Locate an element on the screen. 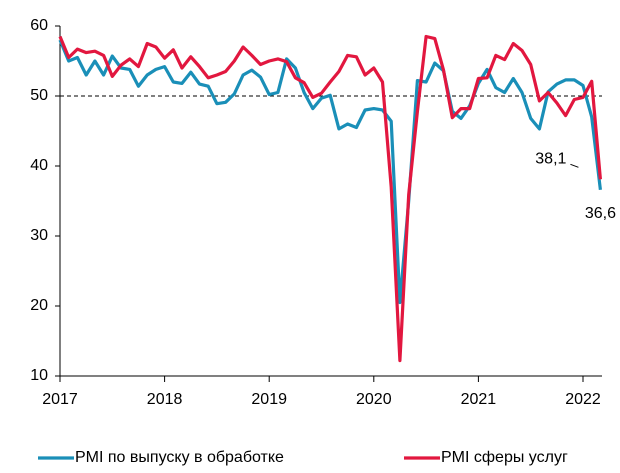 The image size is (620, 473). x-tick-label: 2019 is located at coordinates (269, 399).